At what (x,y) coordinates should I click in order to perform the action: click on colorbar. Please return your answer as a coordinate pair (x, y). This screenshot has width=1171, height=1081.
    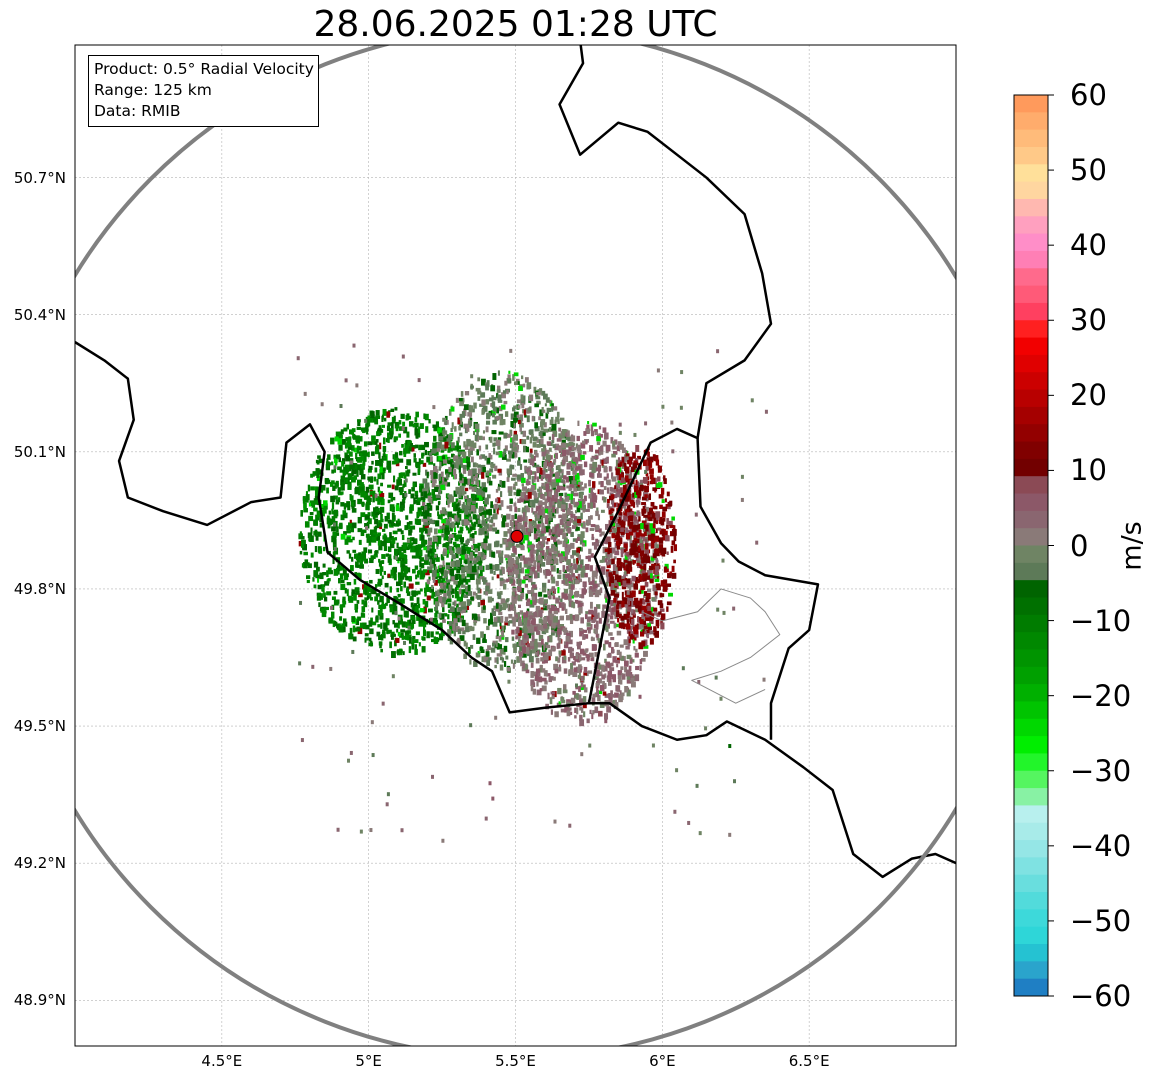
    Looking at the image, I should click on (1033, 545).